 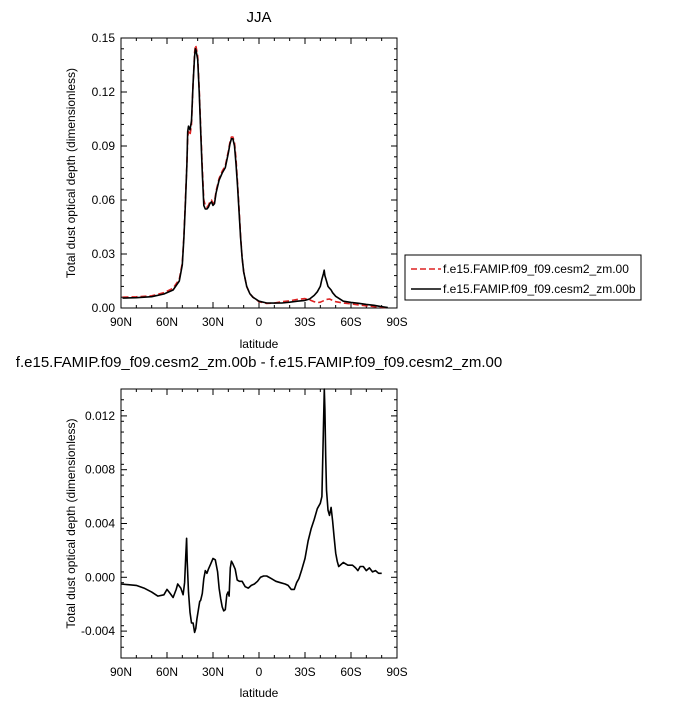 I want to click on y-tick-label: 0.15, so click(x=104, y=38).